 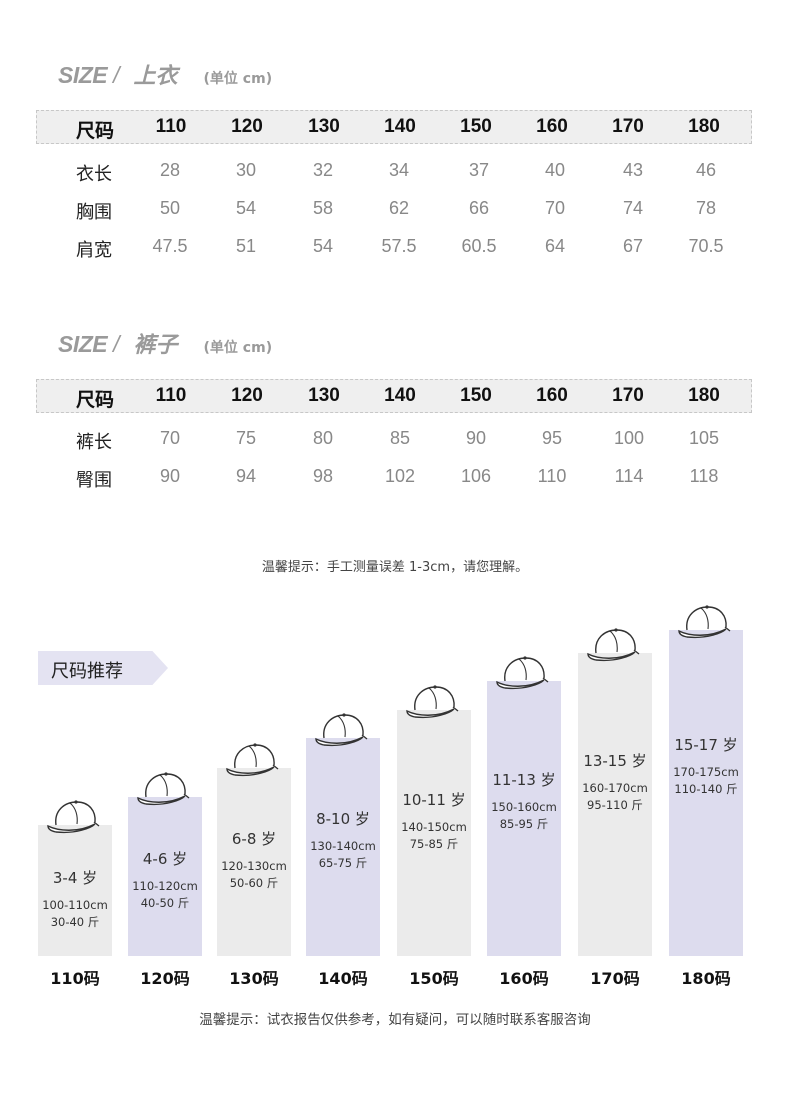 I want to click on height-range: 130-140cm, so click(x=343, y=846).